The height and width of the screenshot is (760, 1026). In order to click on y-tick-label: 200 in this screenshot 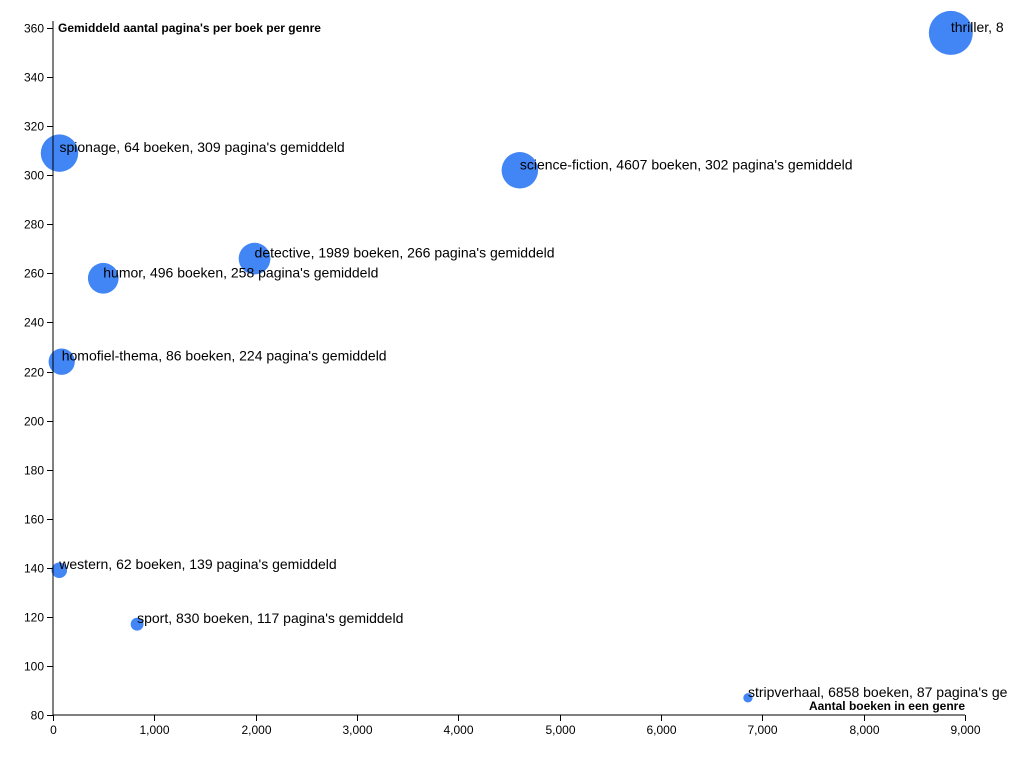, I will do `click(34, 422)`.